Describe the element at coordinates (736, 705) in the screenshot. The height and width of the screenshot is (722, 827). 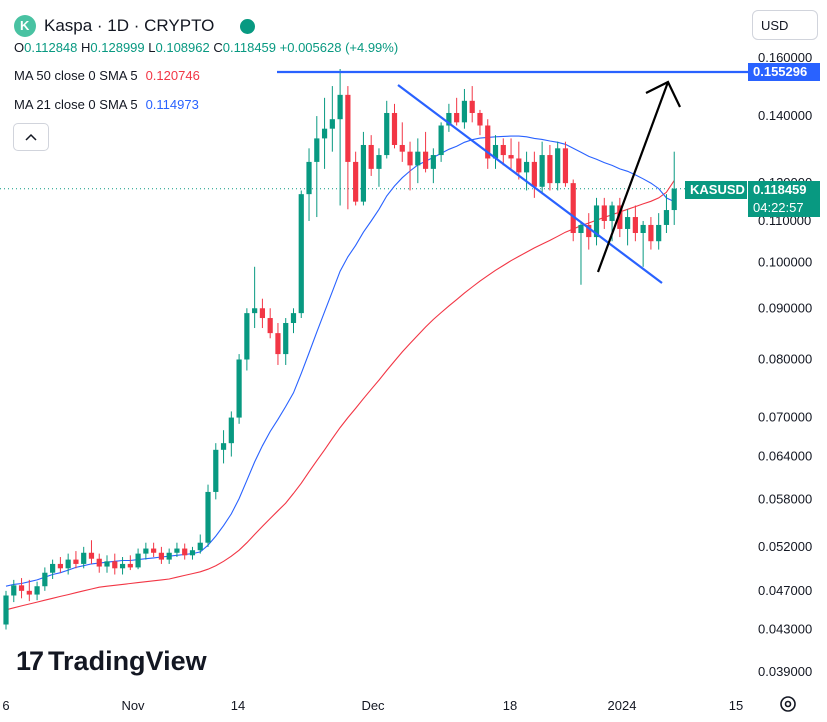
I see `time-tick-label: 15` at that location.